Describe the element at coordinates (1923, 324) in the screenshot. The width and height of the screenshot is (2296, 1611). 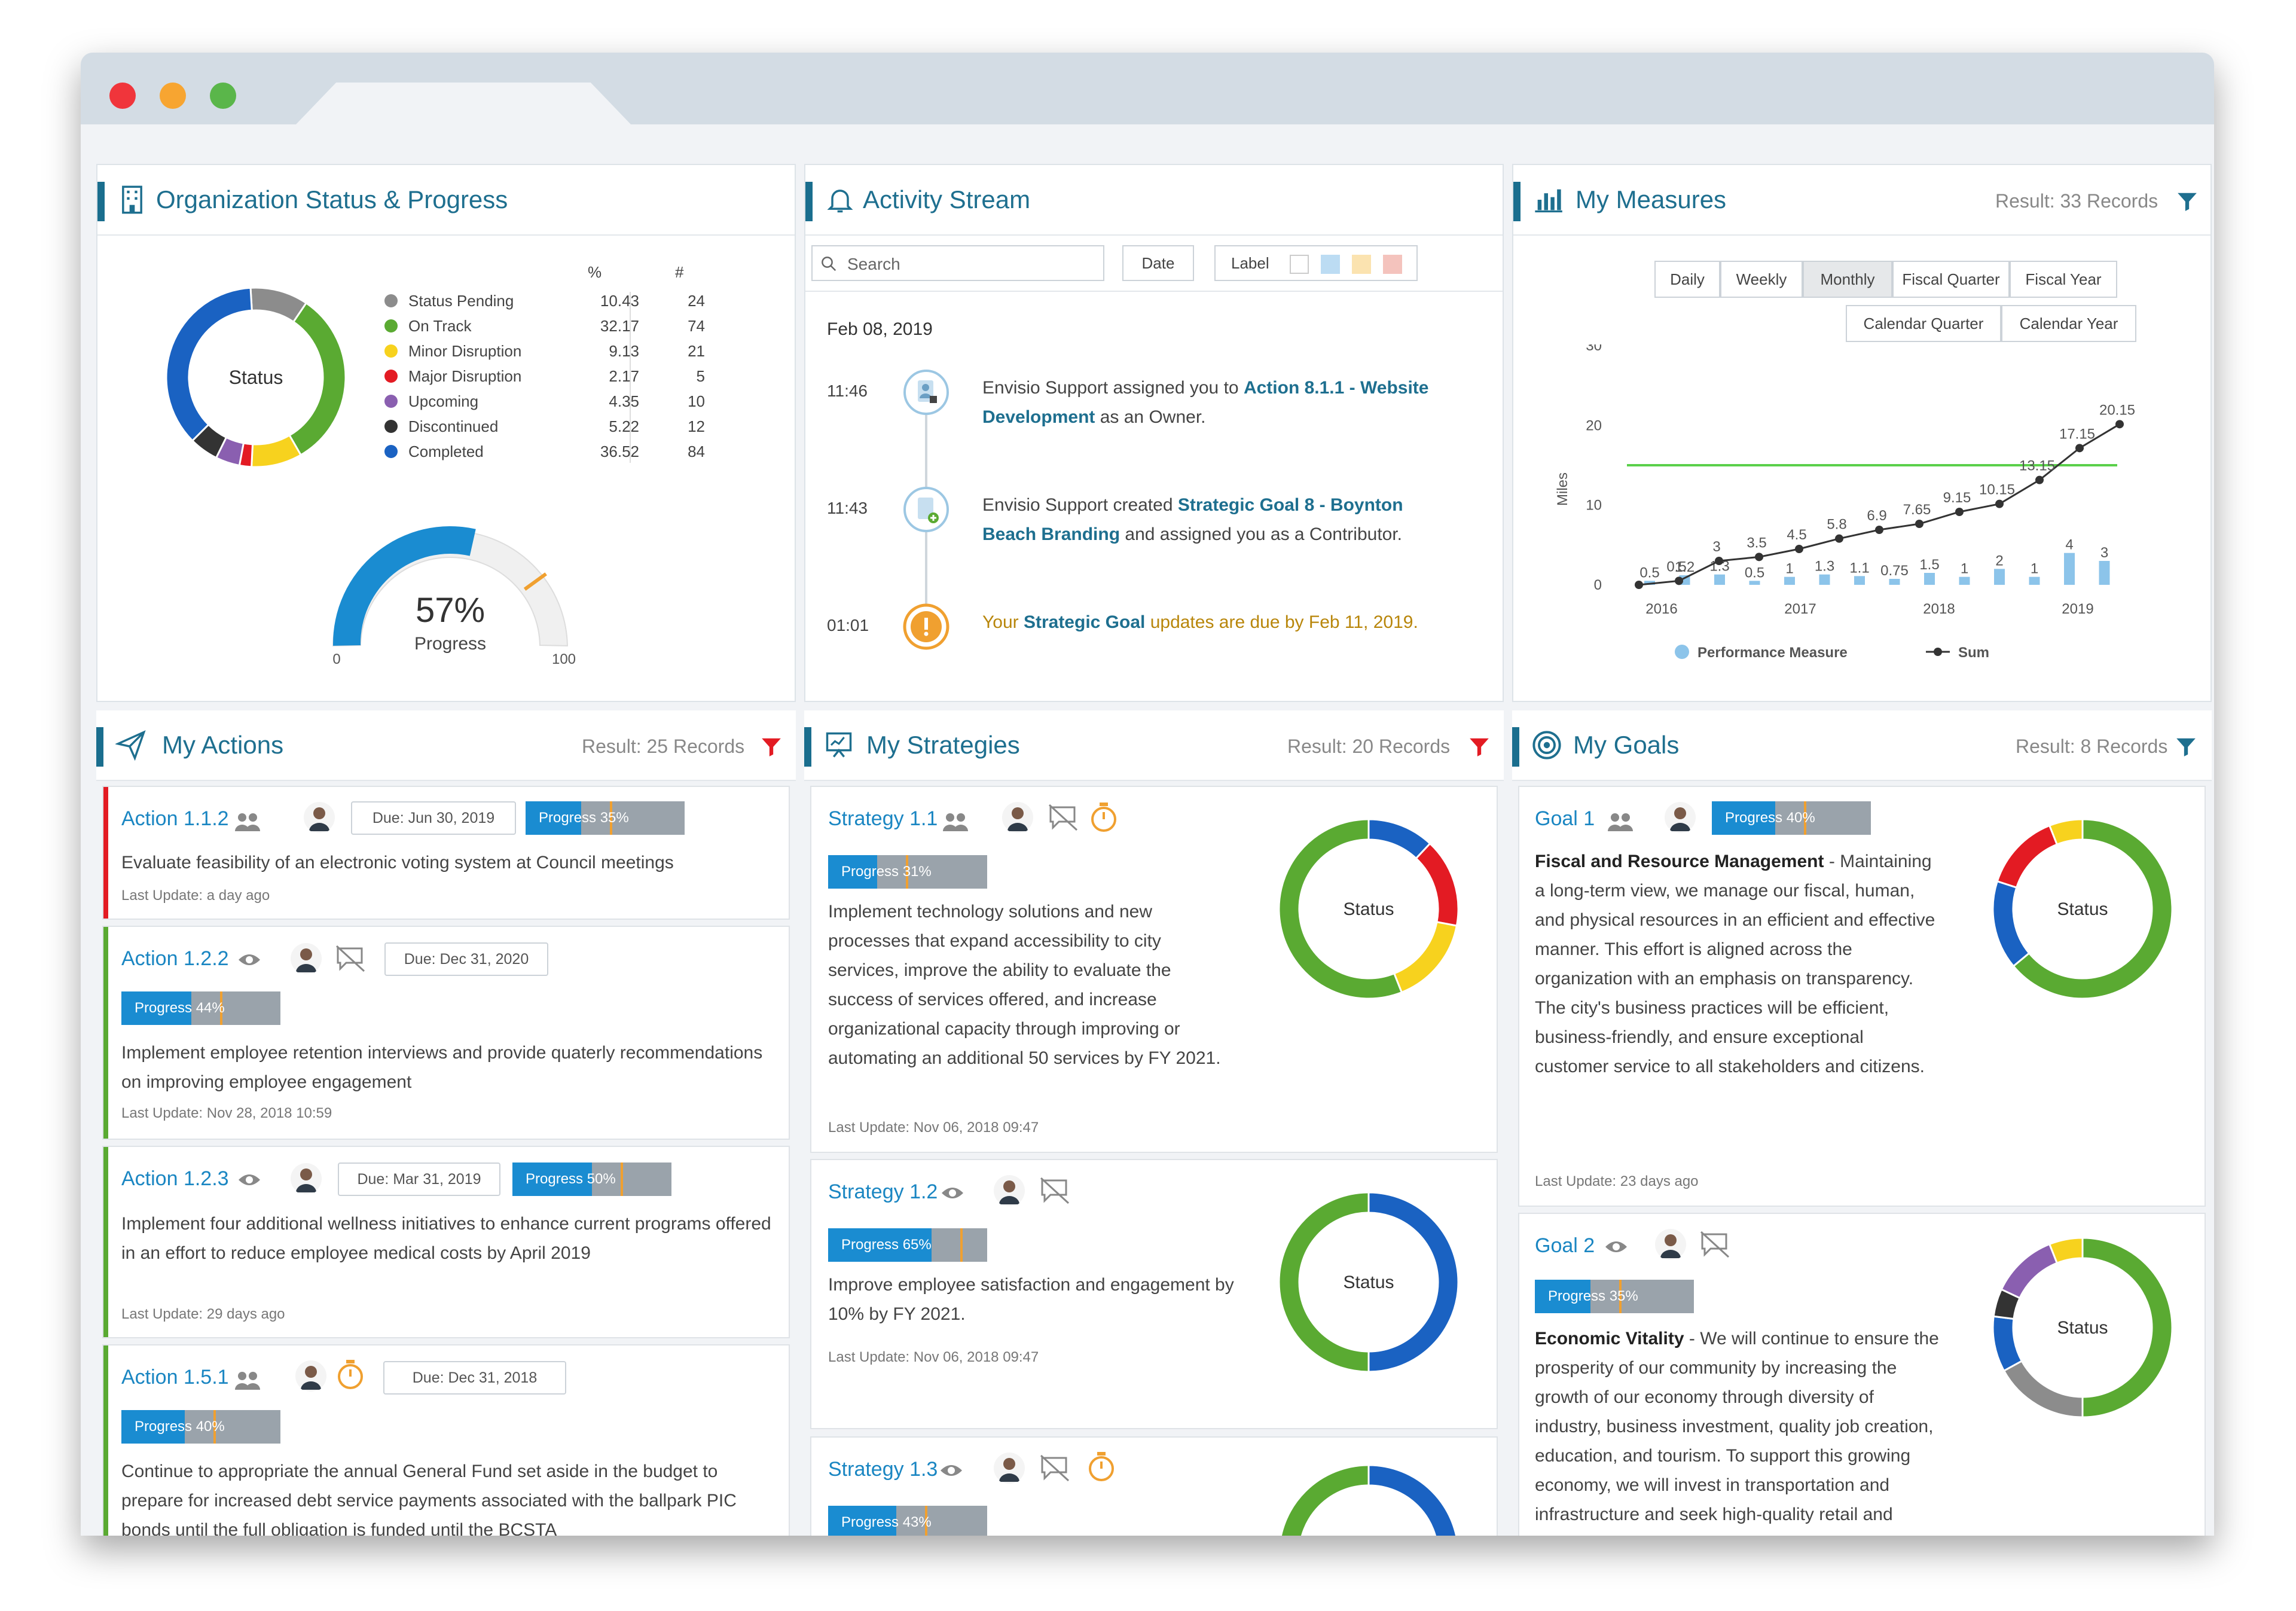
I see `period-button-calendar-quarter: Calendar Quarter` at that location.